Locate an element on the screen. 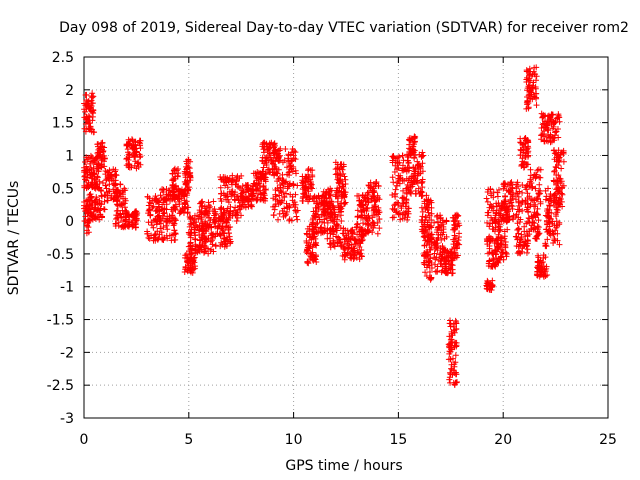 This screenshot has width=640, height=480. y-tick-label: -2.5 is located at coordinates (60, 386).